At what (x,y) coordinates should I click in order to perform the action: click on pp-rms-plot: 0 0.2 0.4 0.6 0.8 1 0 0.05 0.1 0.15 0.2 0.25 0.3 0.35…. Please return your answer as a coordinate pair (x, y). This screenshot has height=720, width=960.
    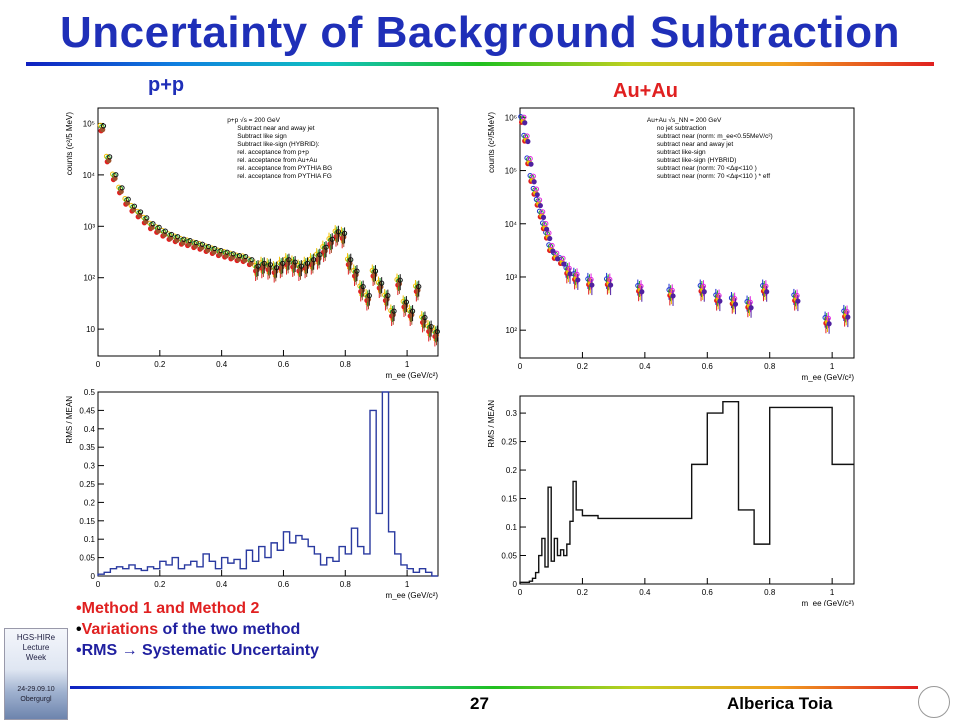
    Looking at the image, I should click on (256, 497).